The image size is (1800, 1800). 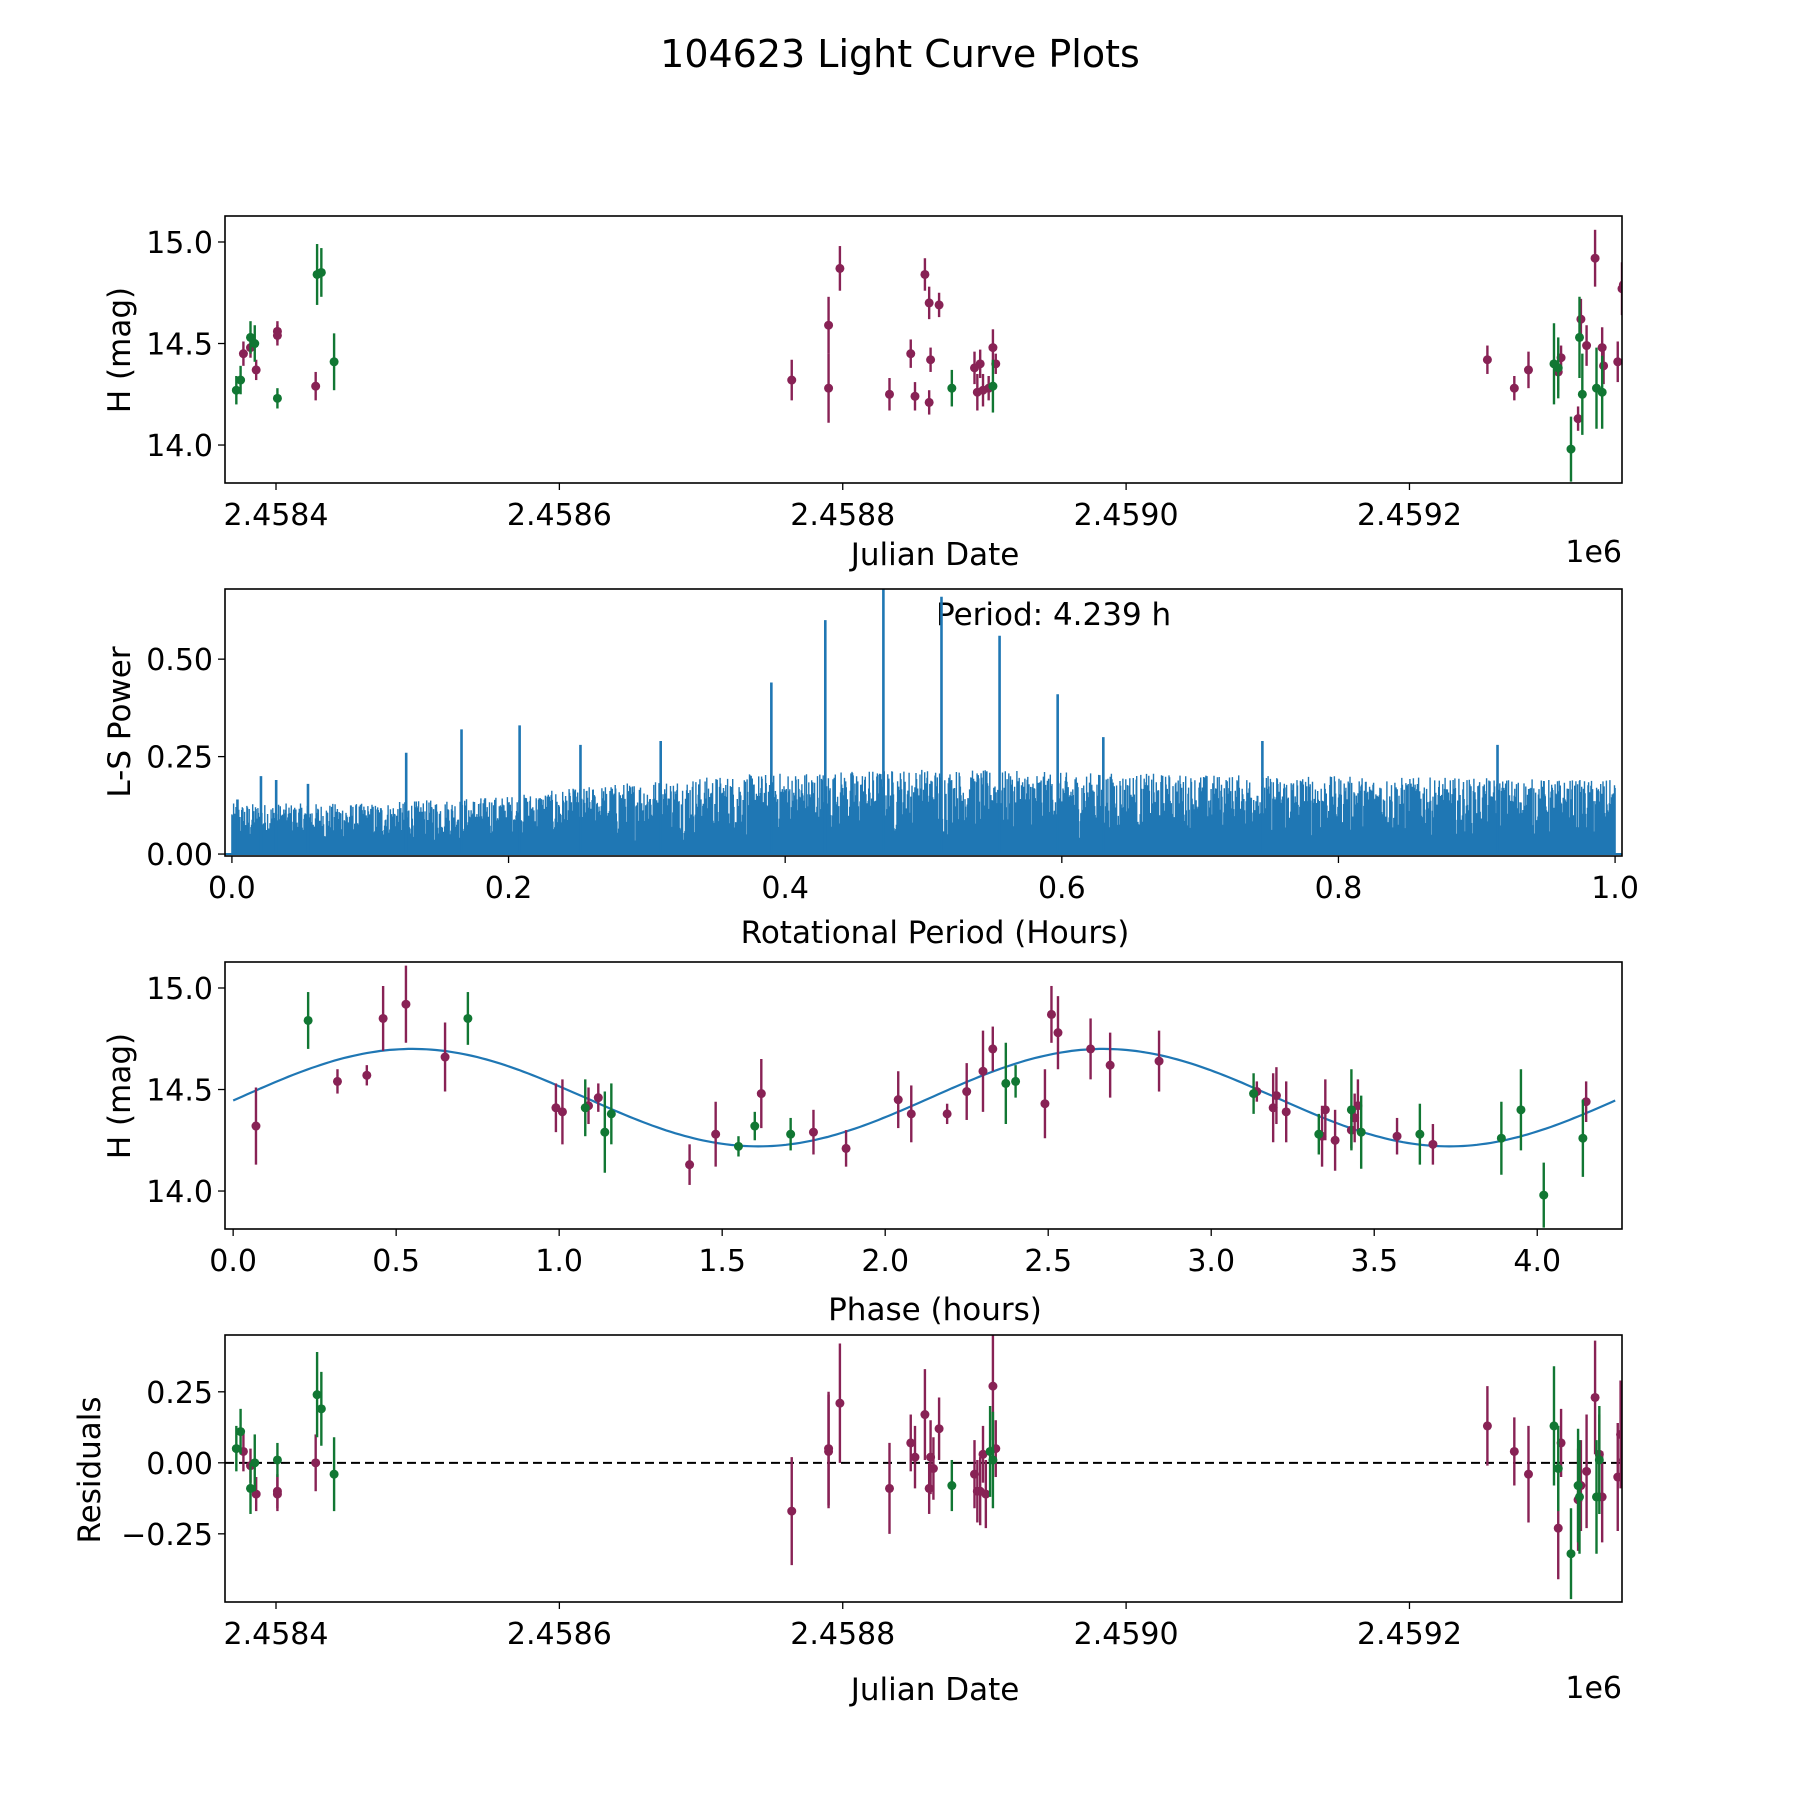 I want to click on phased-xlabel: Phase (hours), so click(x=935, y=1310).